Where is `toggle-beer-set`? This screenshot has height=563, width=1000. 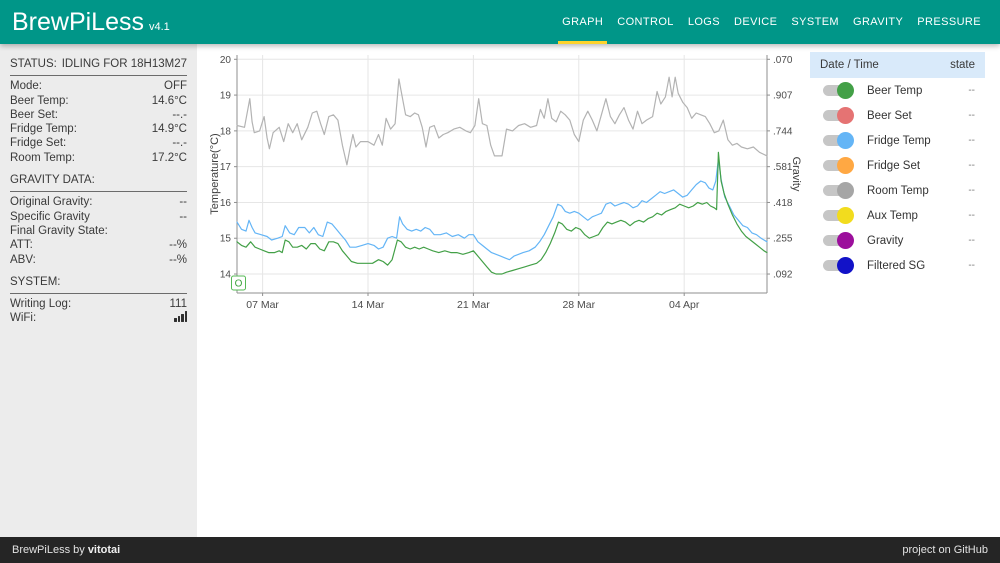 toggle-beer-set is located at coordinates (838, 115).